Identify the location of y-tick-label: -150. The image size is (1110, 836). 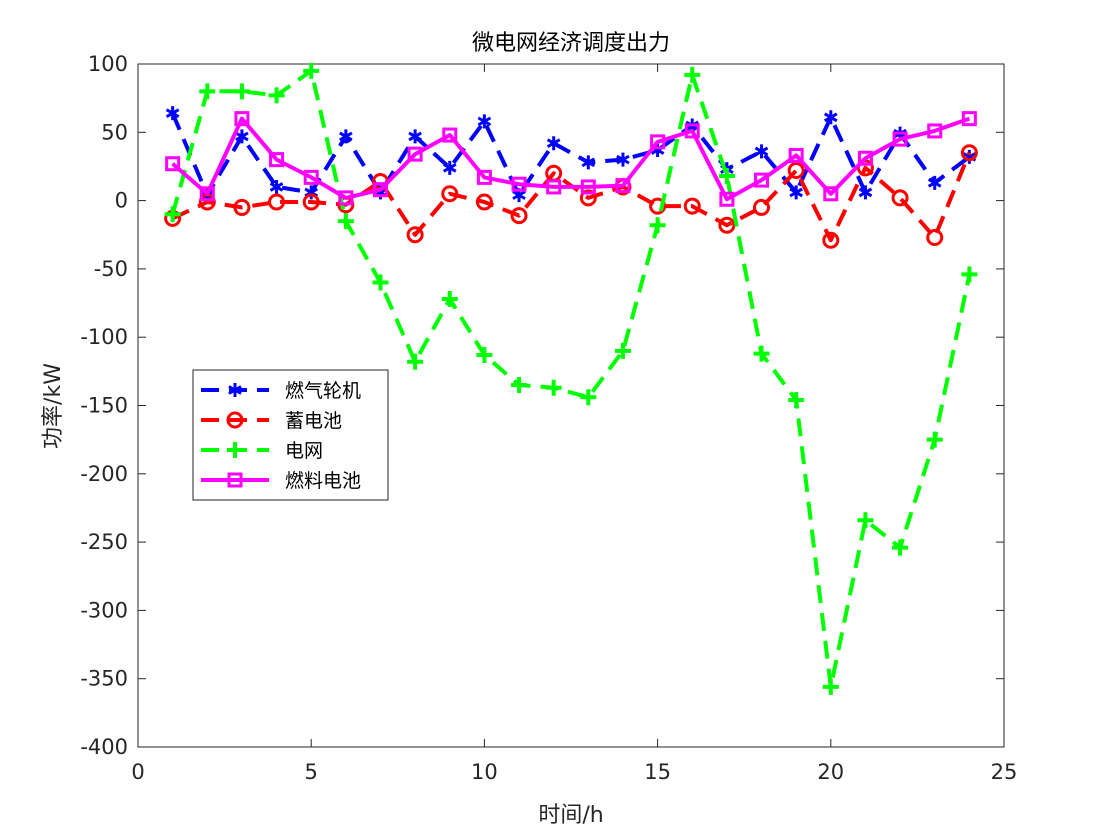
(104, 406).